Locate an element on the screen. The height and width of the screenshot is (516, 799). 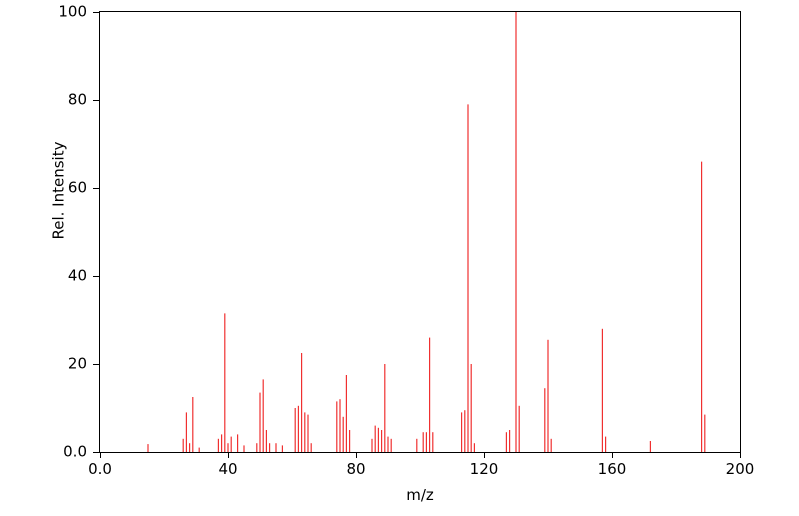
x-tick-label: 120 is located at coordinates (484, 469).